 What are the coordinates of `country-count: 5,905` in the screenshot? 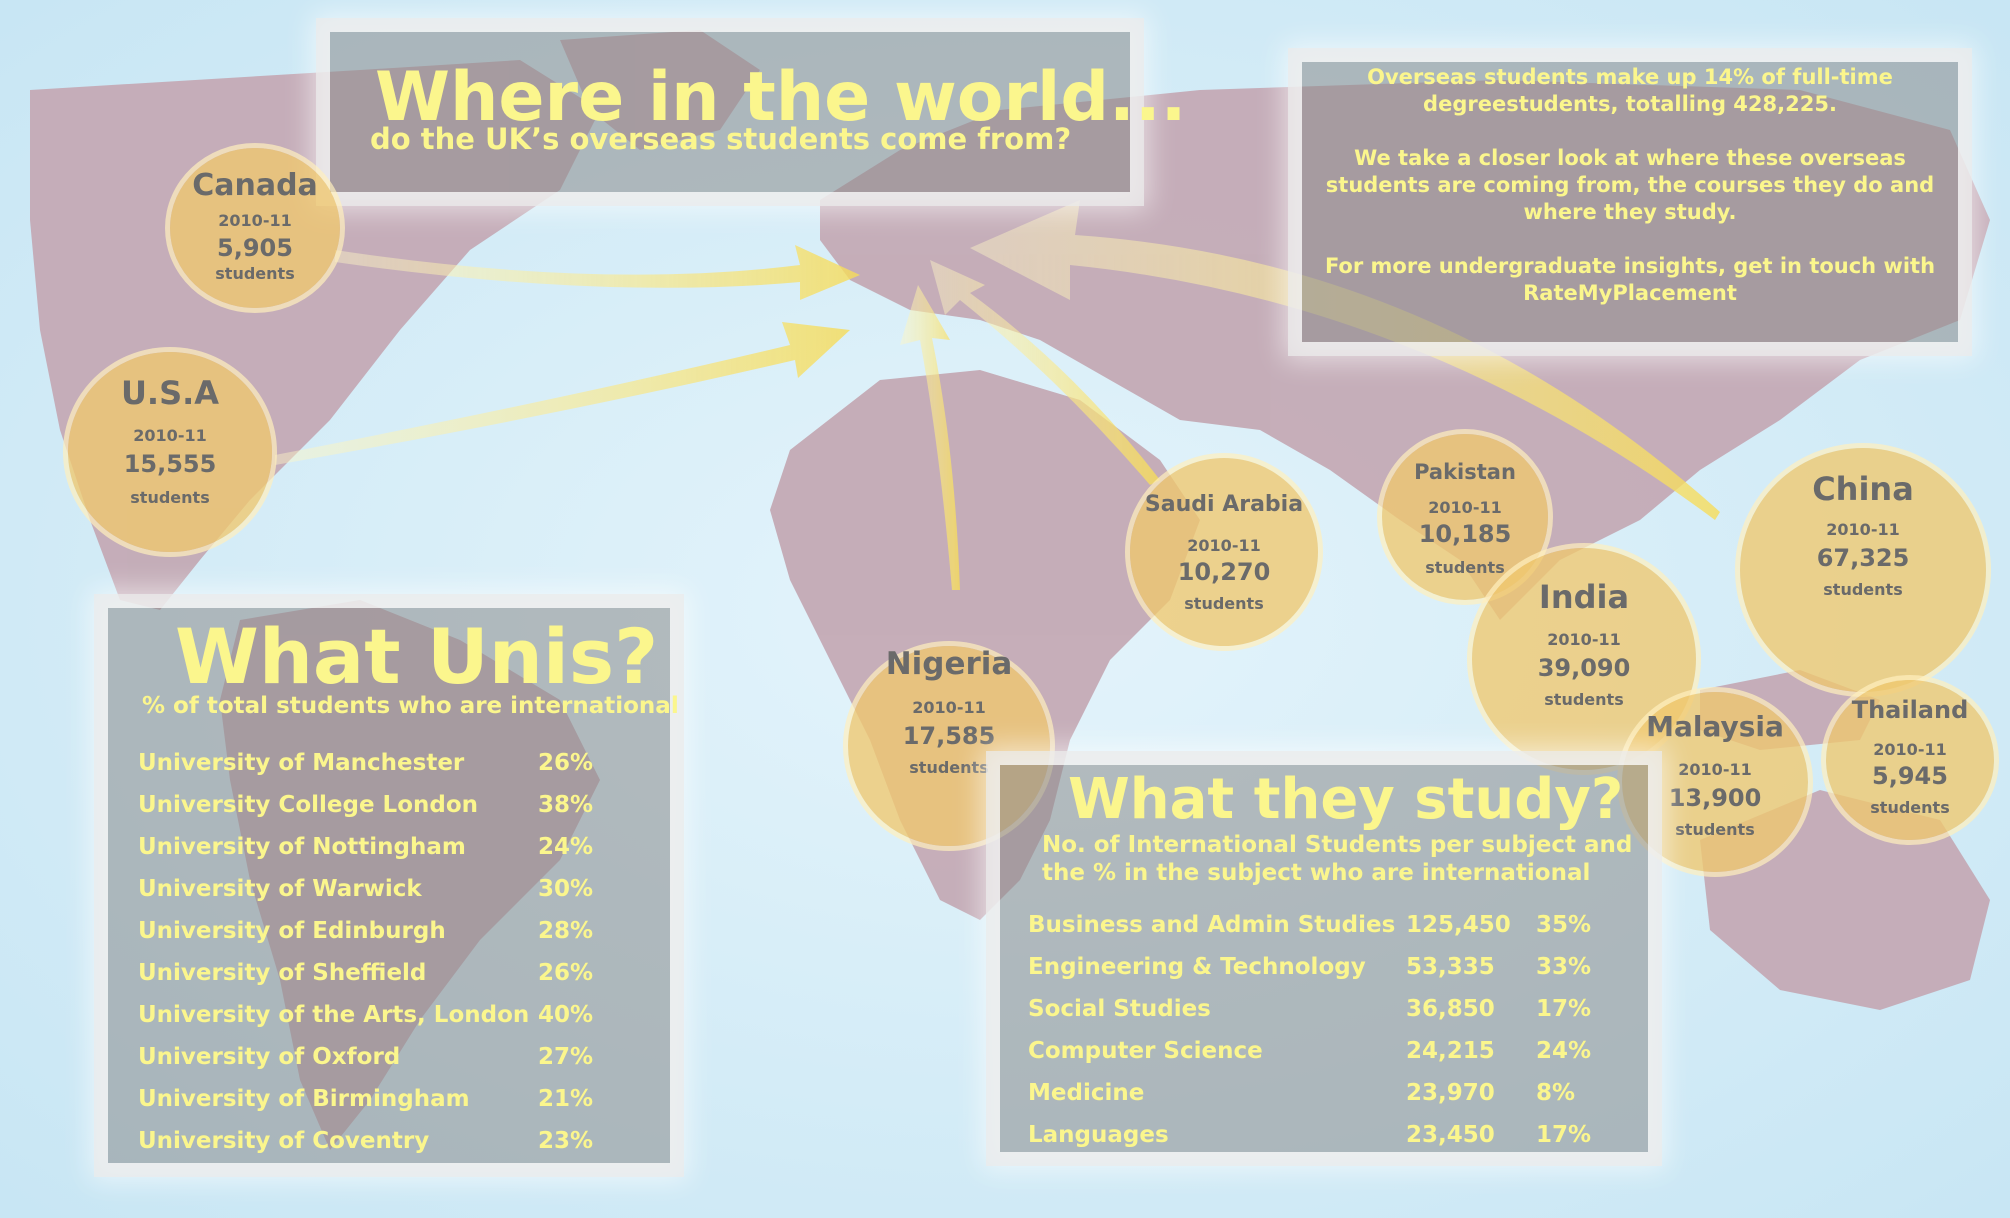 It's located at (255, 248).